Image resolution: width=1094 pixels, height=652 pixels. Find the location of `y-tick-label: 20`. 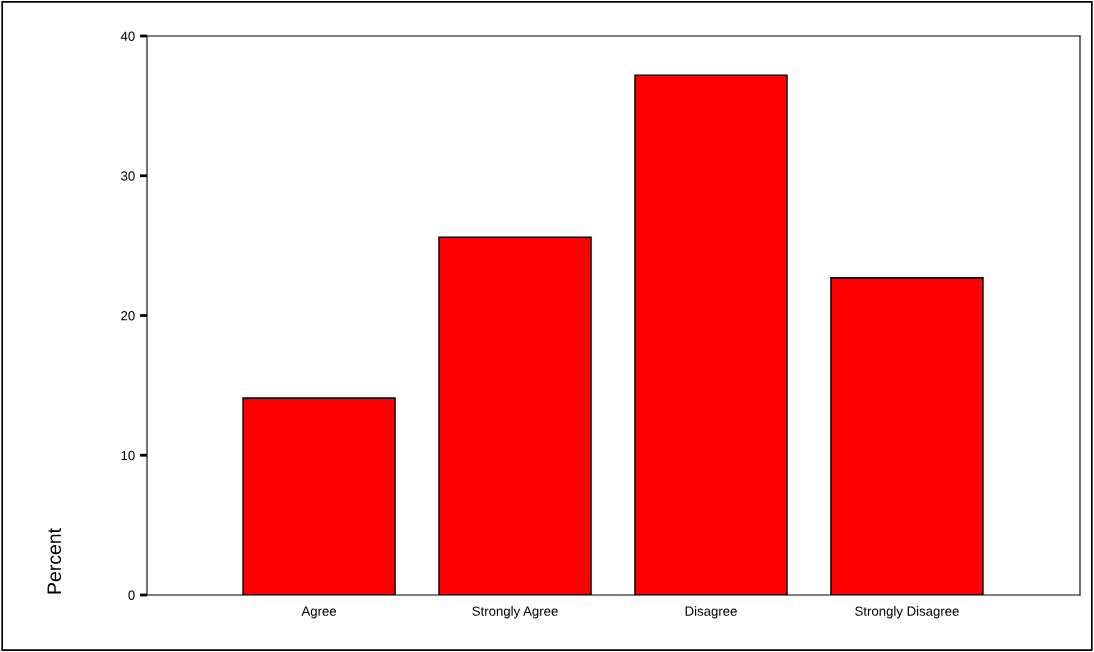

y-tick-label: 20 is located at coordinates (128, 316).